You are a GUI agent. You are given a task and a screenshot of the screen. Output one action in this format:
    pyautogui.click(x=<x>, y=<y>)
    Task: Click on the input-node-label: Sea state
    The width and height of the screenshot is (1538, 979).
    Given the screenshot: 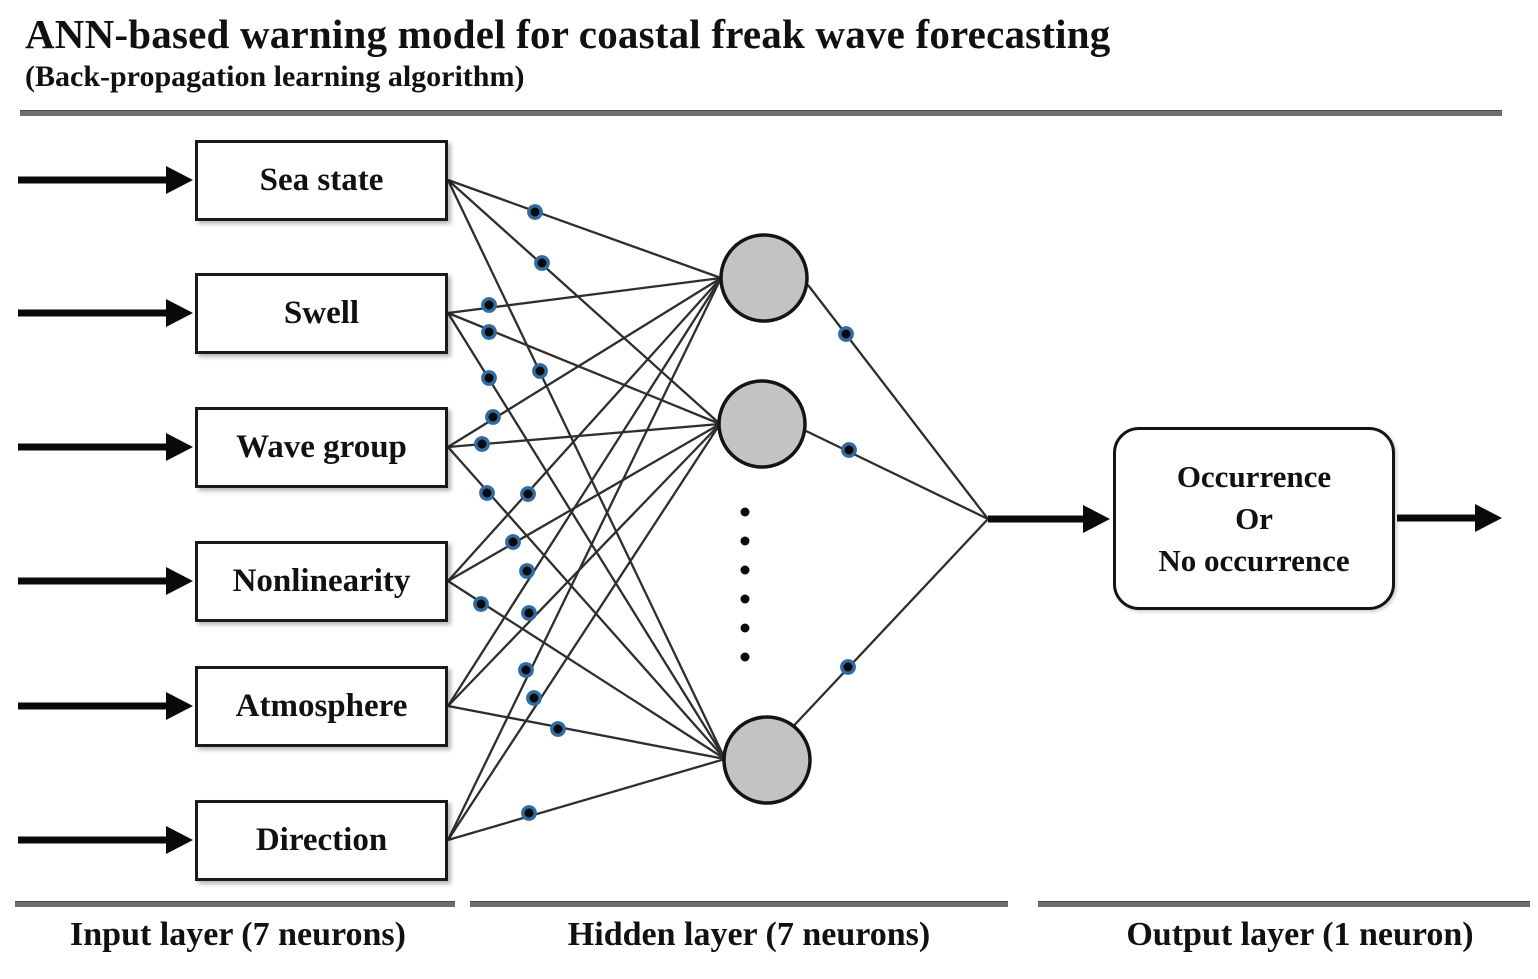 What is the action you would take?
    pyautogui.click(x=321, y=179)
    